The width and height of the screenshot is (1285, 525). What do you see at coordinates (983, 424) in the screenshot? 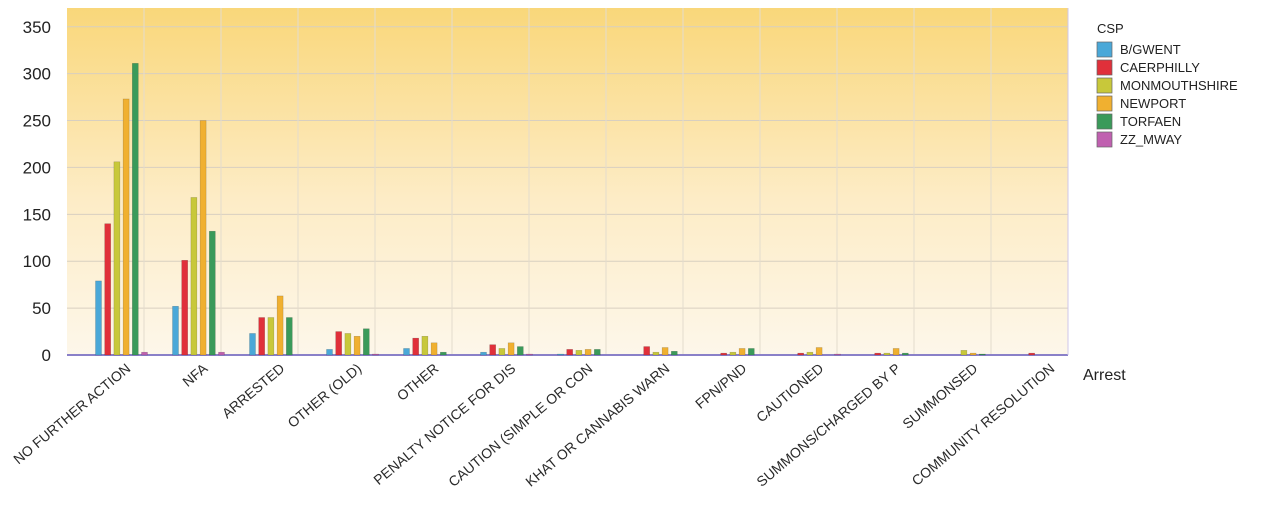
I see `x-tick-label: COMMUNITY RESOLUTION` at bounding box center [983, 424].